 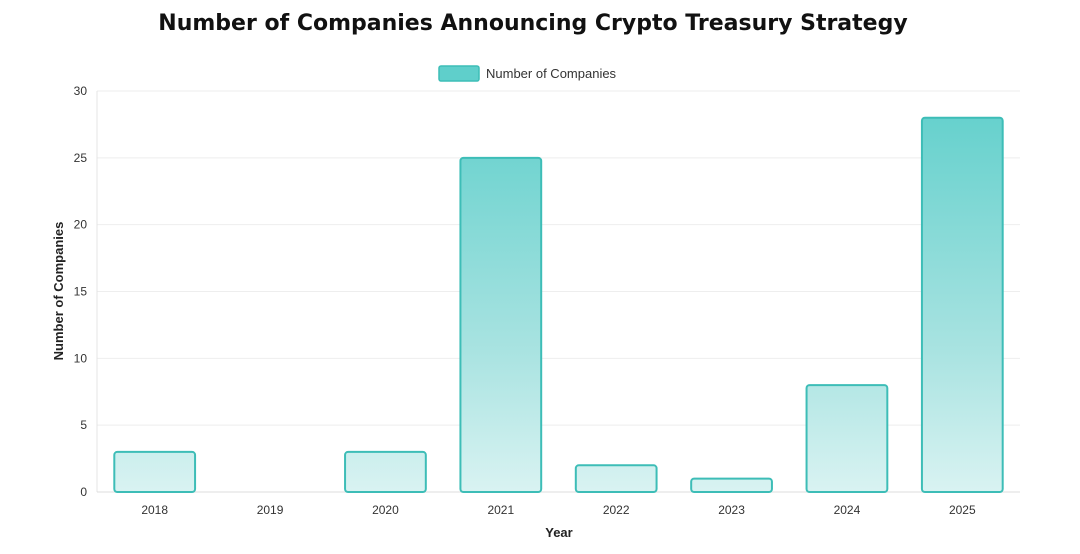 I want to click on x-tick-label: 2024, so click(x=847, y=510).